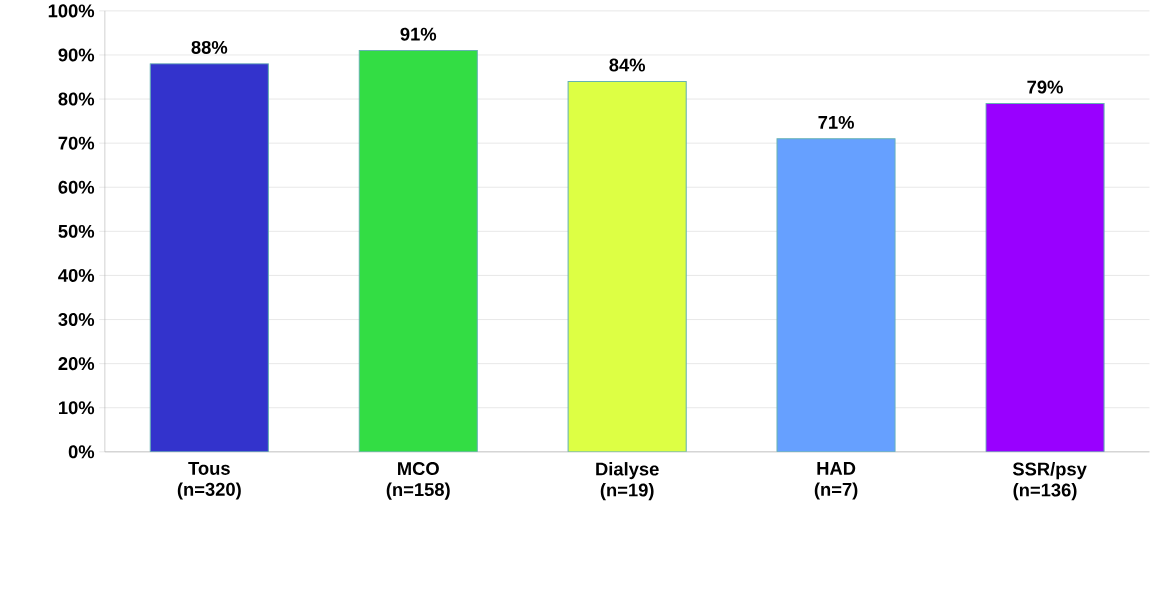 This screenshot has width=1158, height=603. Describe the element at coordinates (1045, 87) in the screenshot. I see `data-label: 79%` at that location.